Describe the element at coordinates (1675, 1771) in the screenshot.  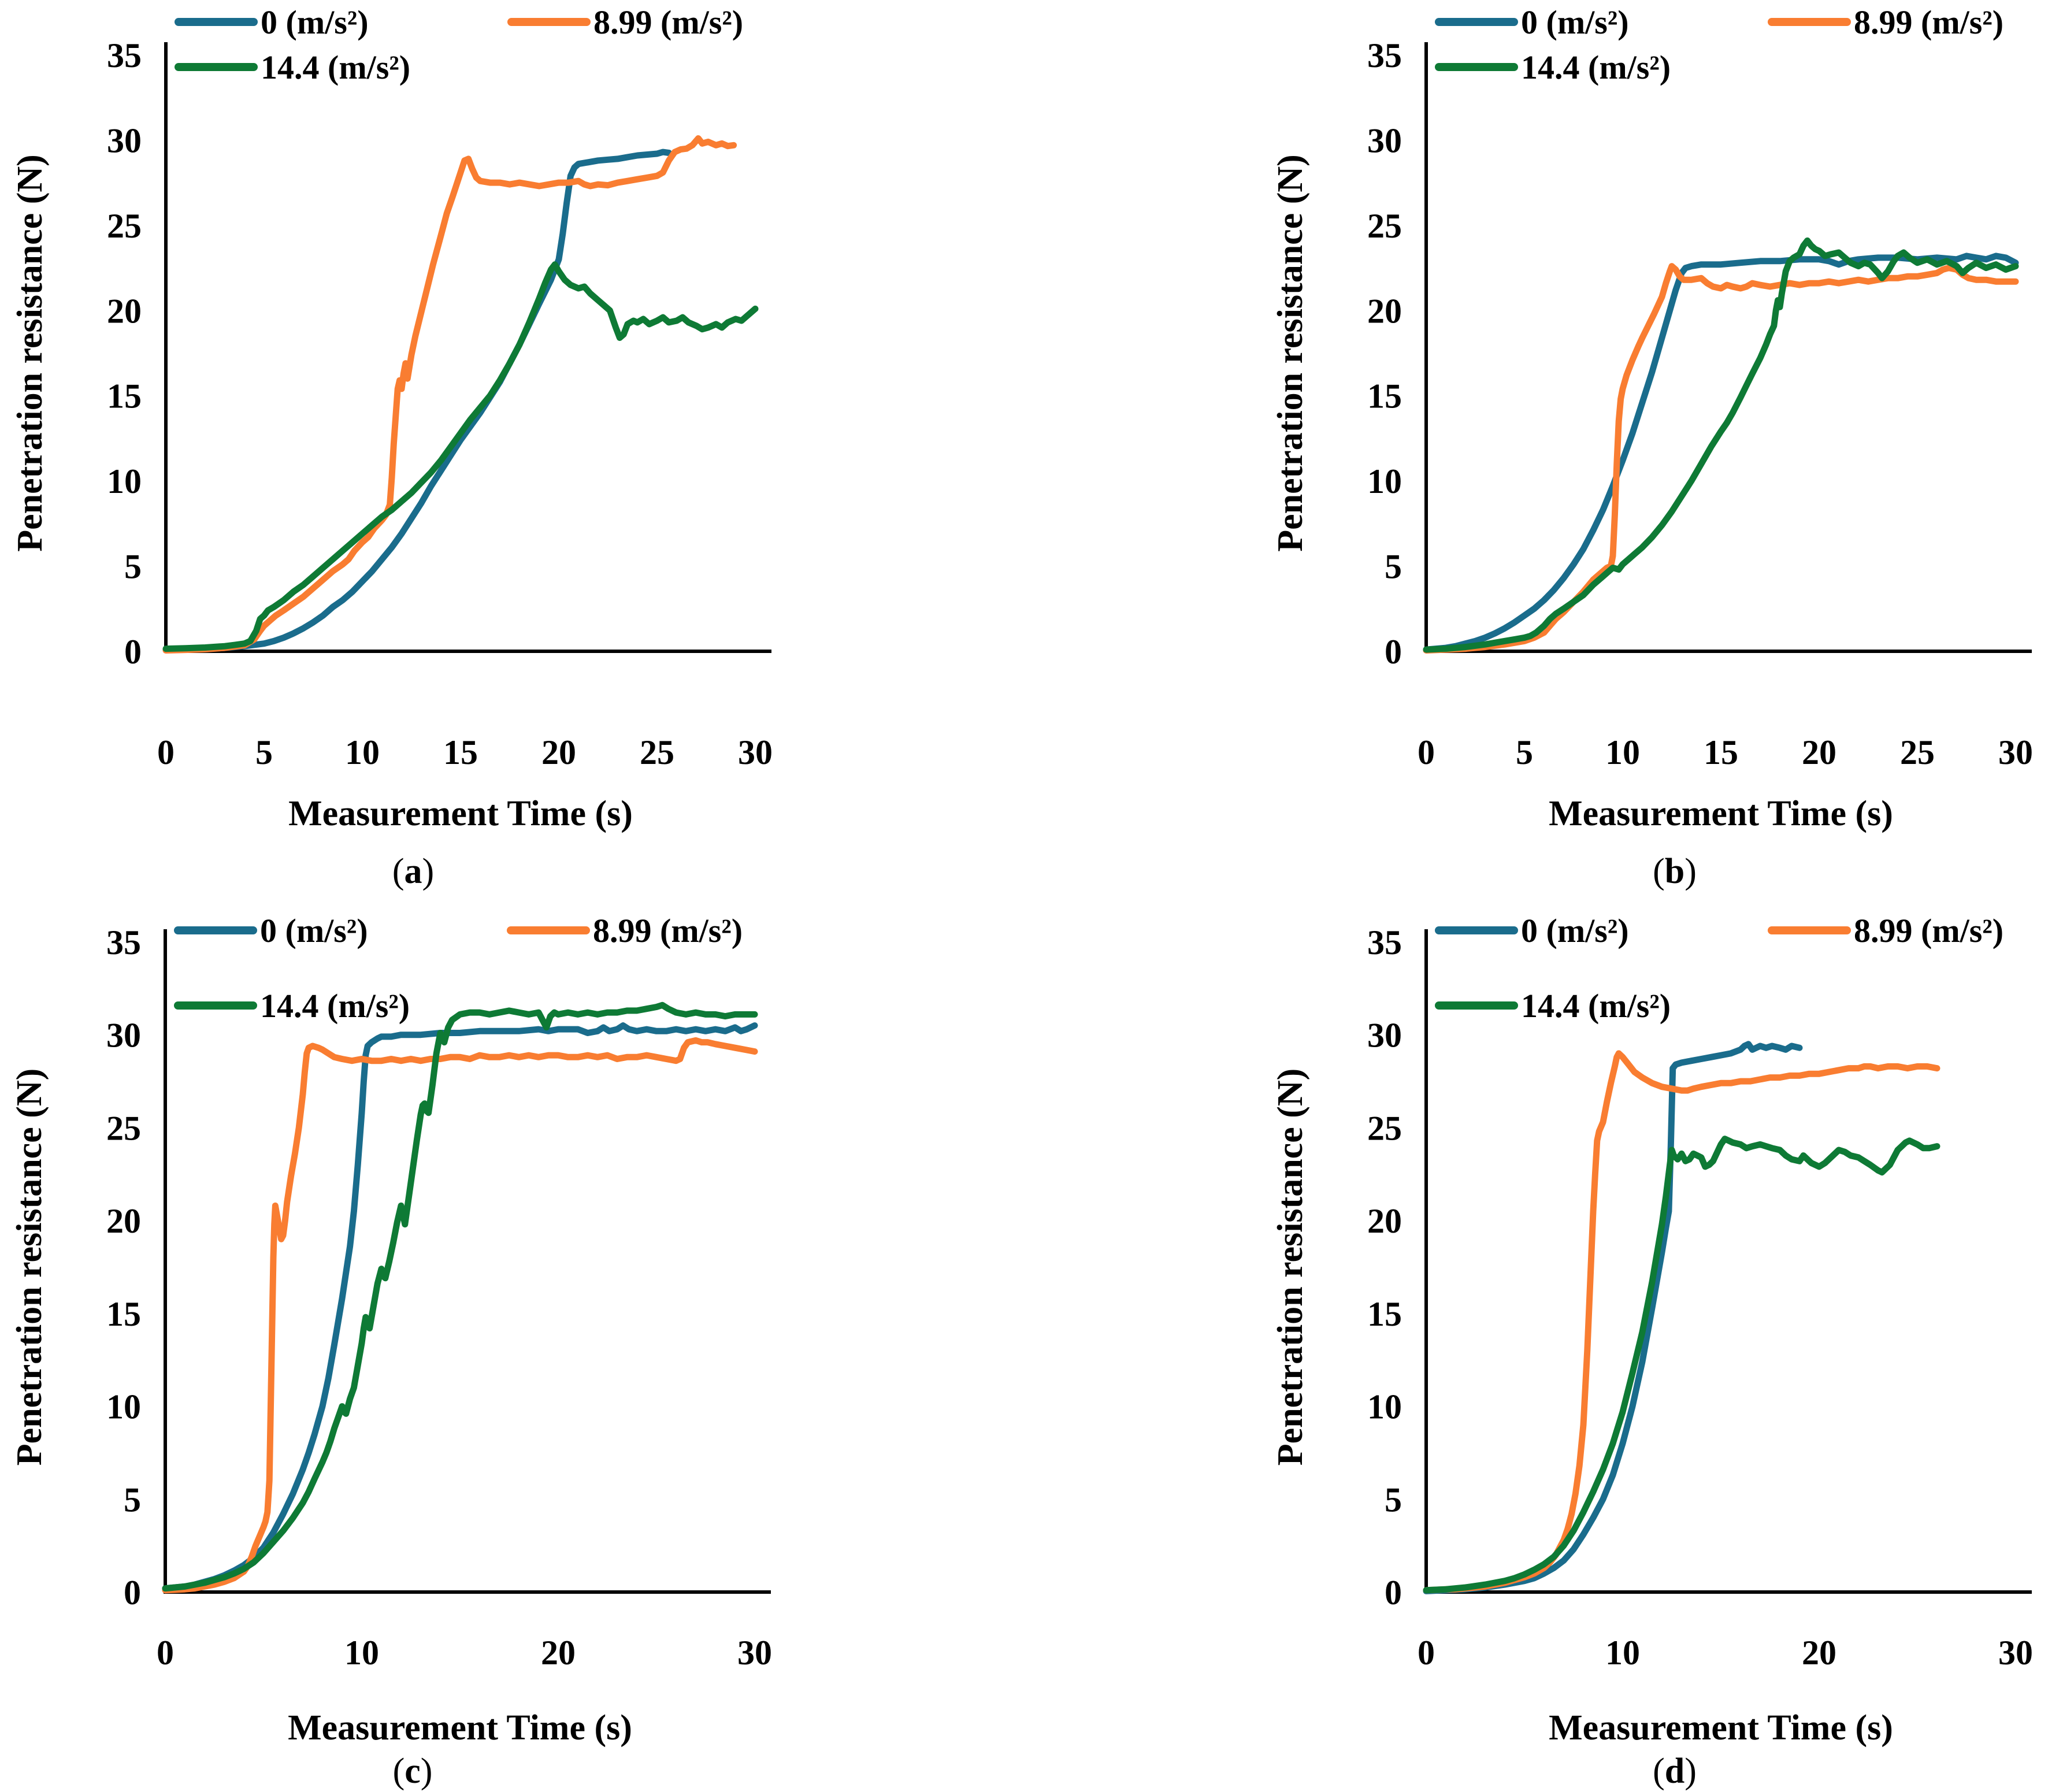
I see `panel-caption-d: (d)` at that location.